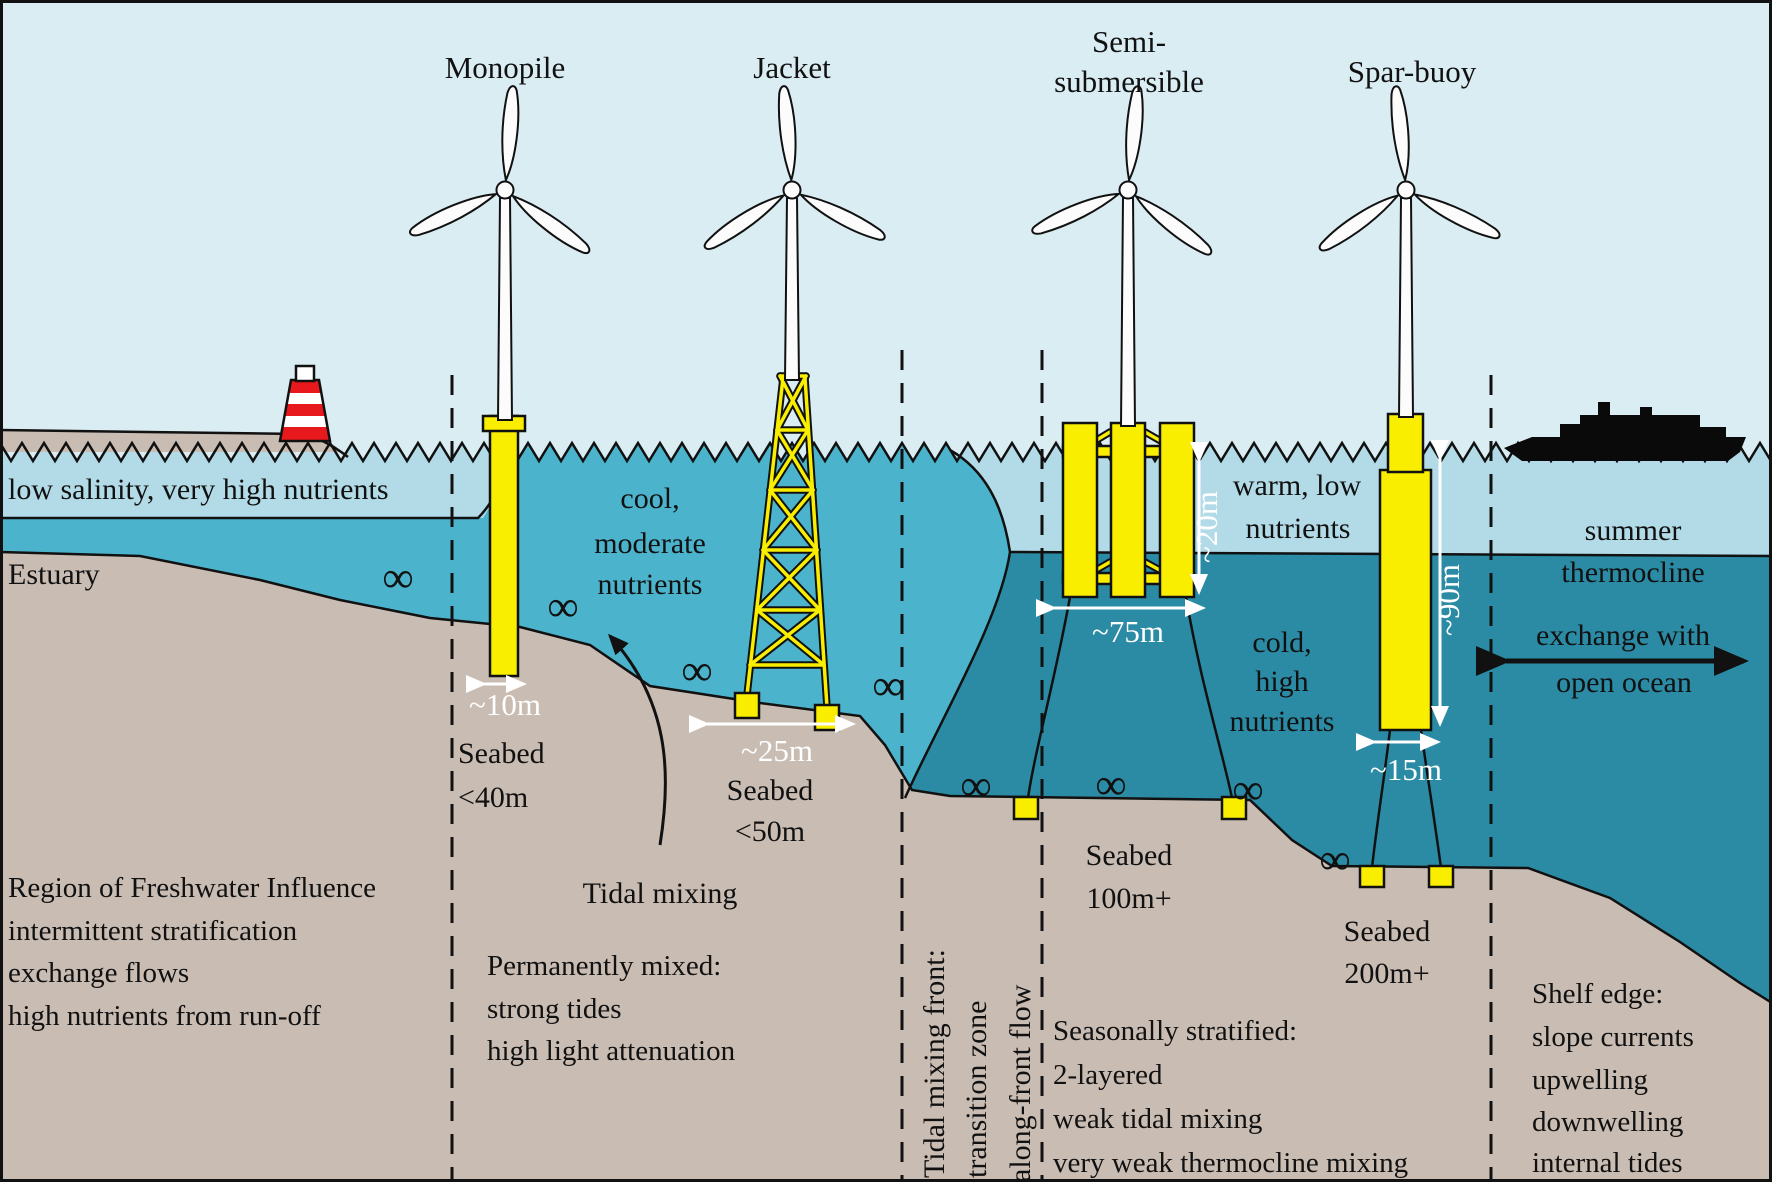 This screenshot has height=1182, width=1772. What do you see at coordinates (789, 229) in the screenshot?
I see `turbine-jacket` at bounding box center [789, 229].